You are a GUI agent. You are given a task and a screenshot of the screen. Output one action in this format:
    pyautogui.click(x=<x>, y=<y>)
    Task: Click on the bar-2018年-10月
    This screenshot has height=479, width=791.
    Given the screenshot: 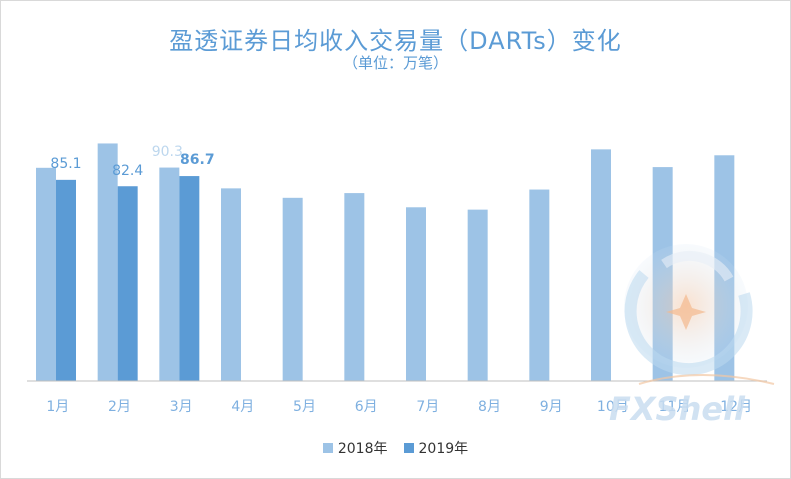 What is the action you would take?
    pyautogui.click(x=601, y=265)
    